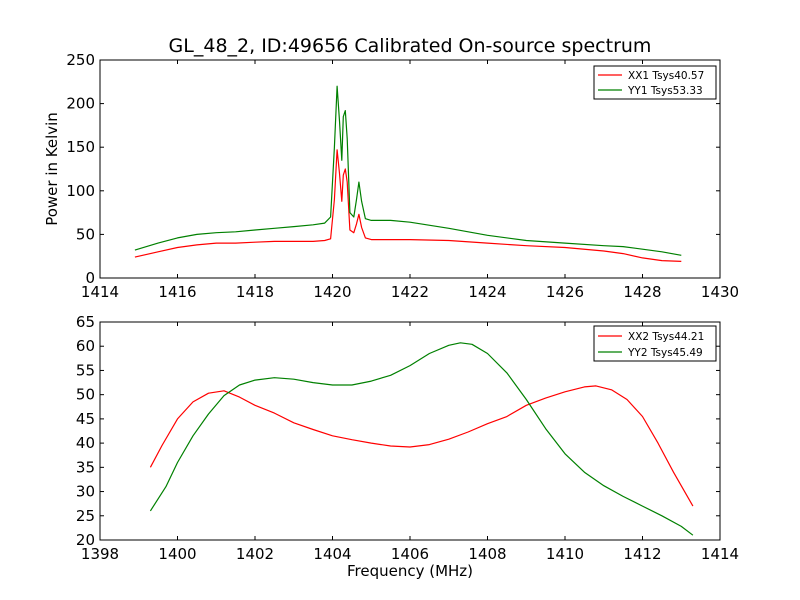  Describe the element at coordinates (85, 322) in the screenshot. I see `bottom-y-tick-label: 65` at that location.